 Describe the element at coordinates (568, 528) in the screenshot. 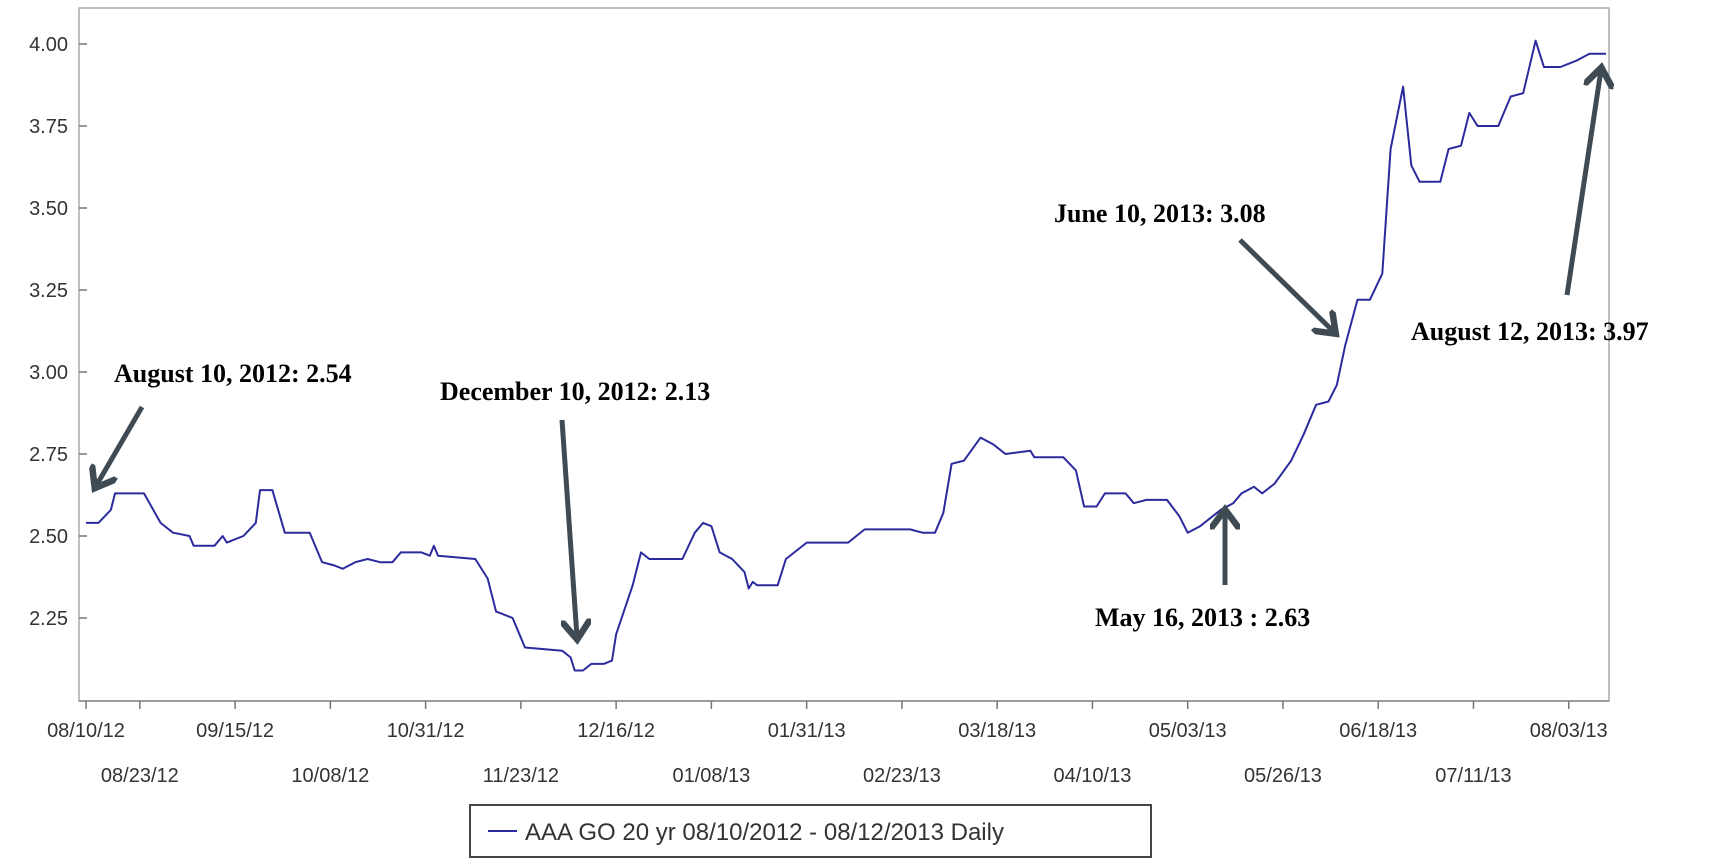

I see `annotation-arrow-dec-2012` at that location.